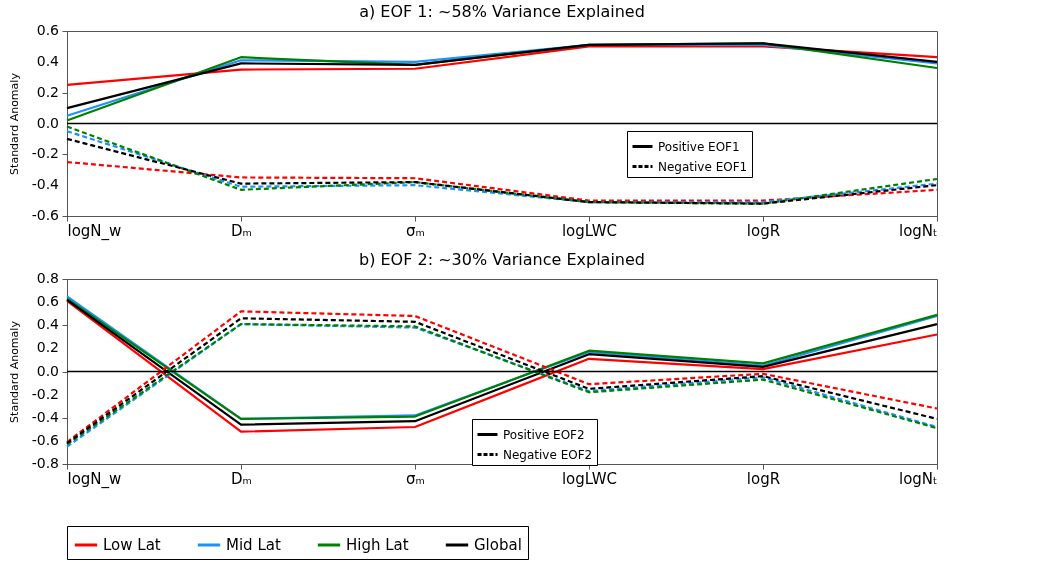 The height and width of the screenshot is (576, 1060). Describe the element at coordinates (498, 545) in the screenshot. I see `legend-label: Global` at that location.